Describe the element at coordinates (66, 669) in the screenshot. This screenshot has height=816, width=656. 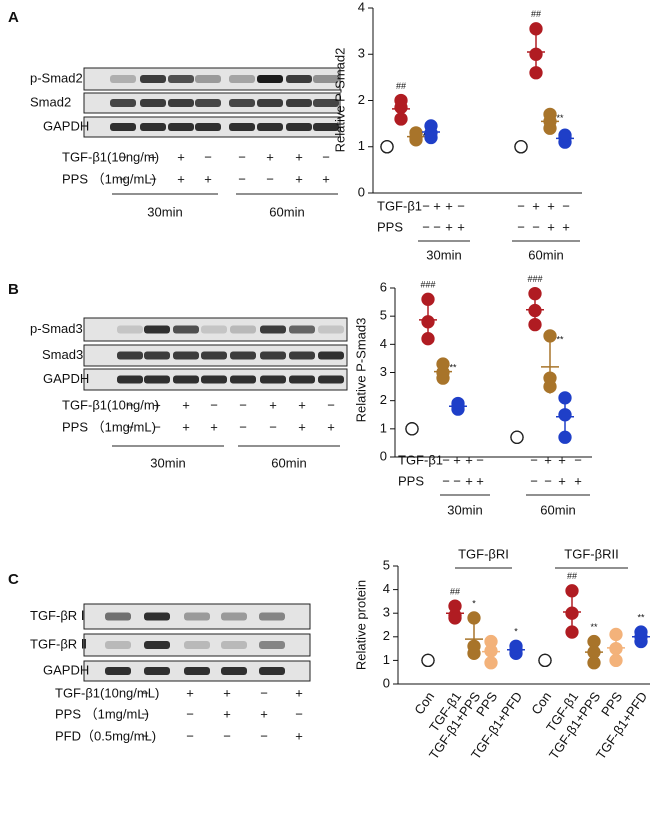
I see `blot-row-label: GAPDH` at that location.